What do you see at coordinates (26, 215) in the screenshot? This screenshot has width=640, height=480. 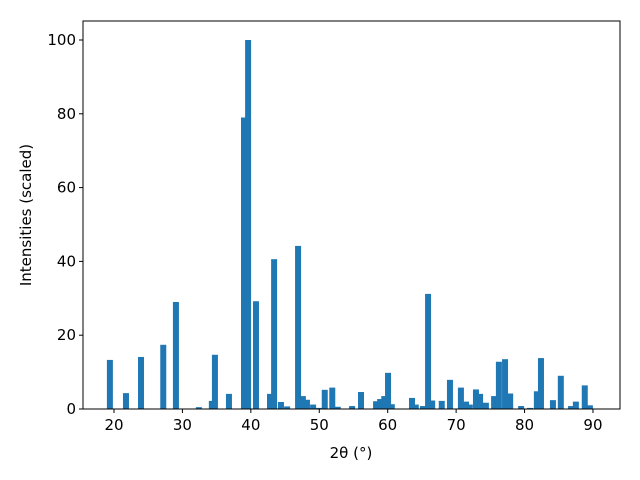 I see `y-axis-label: Intensities (scaled)` at bounding box center [26, 215].